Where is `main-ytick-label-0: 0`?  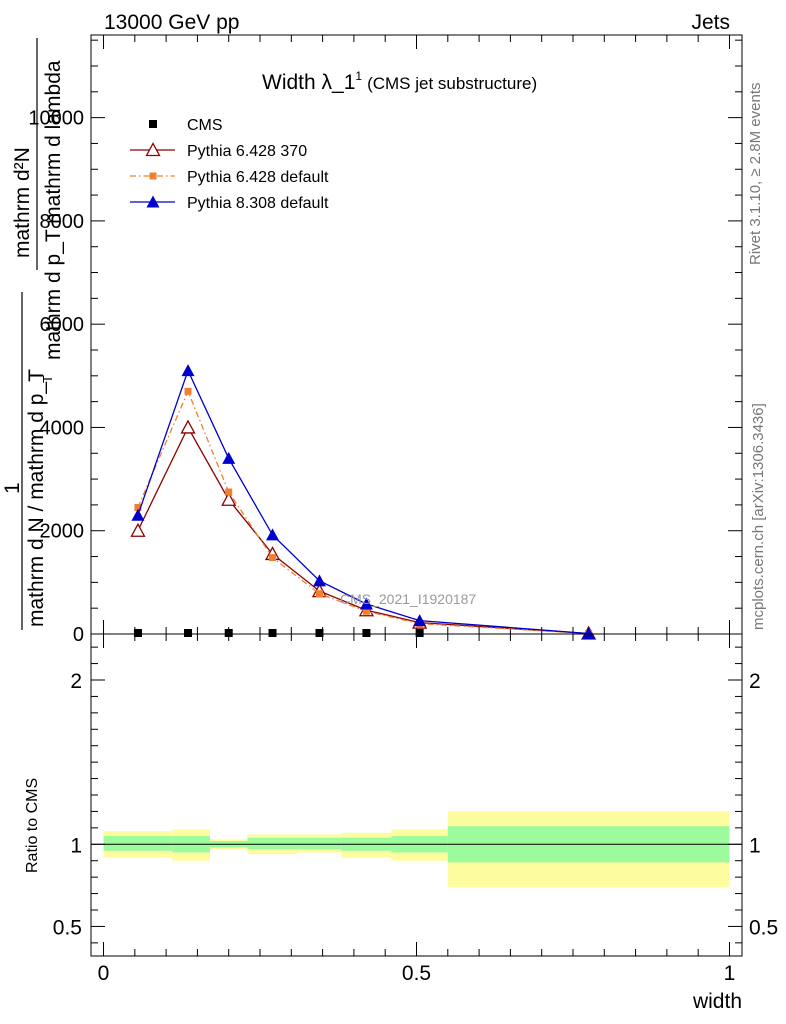 main-ytick-label-0: 0 is located at coordinates (78, 635).